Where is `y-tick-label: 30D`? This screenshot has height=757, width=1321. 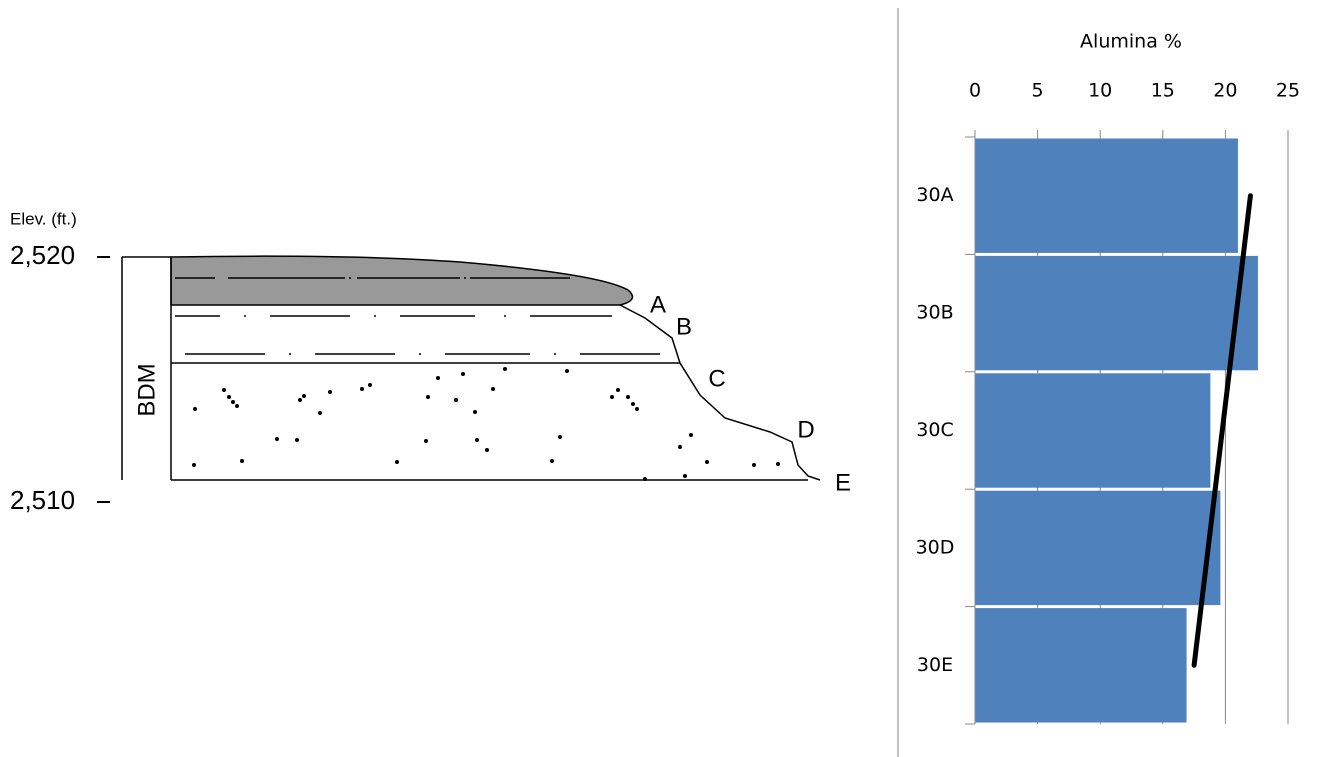
y-tick-label: 30D is located at coordinates (935, 547).